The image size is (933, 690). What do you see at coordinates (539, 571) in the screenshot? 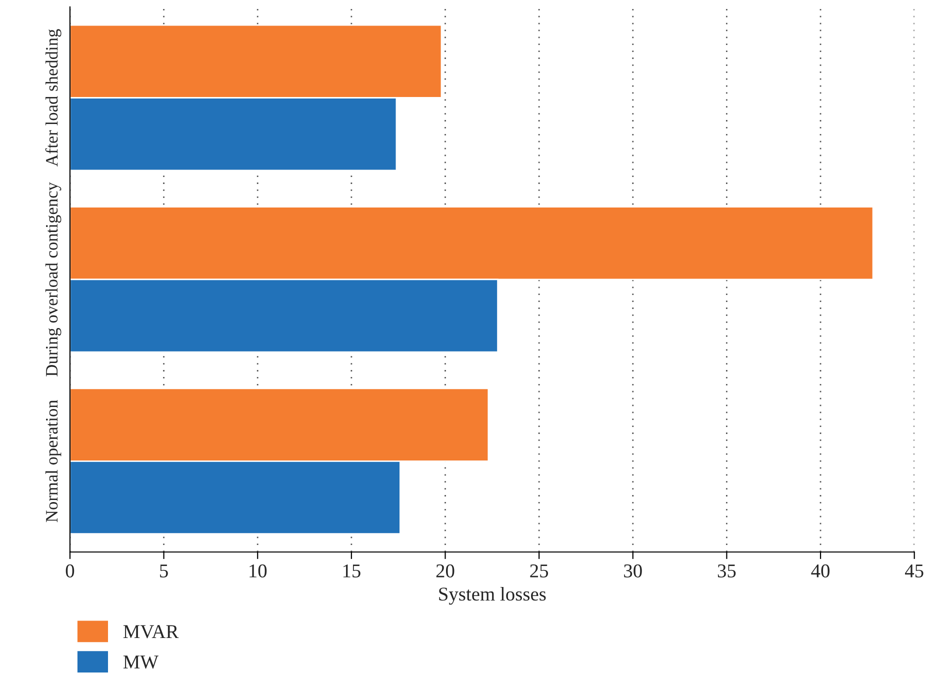
I see `x-tick-label: 25` at bounding box center [539, 571].